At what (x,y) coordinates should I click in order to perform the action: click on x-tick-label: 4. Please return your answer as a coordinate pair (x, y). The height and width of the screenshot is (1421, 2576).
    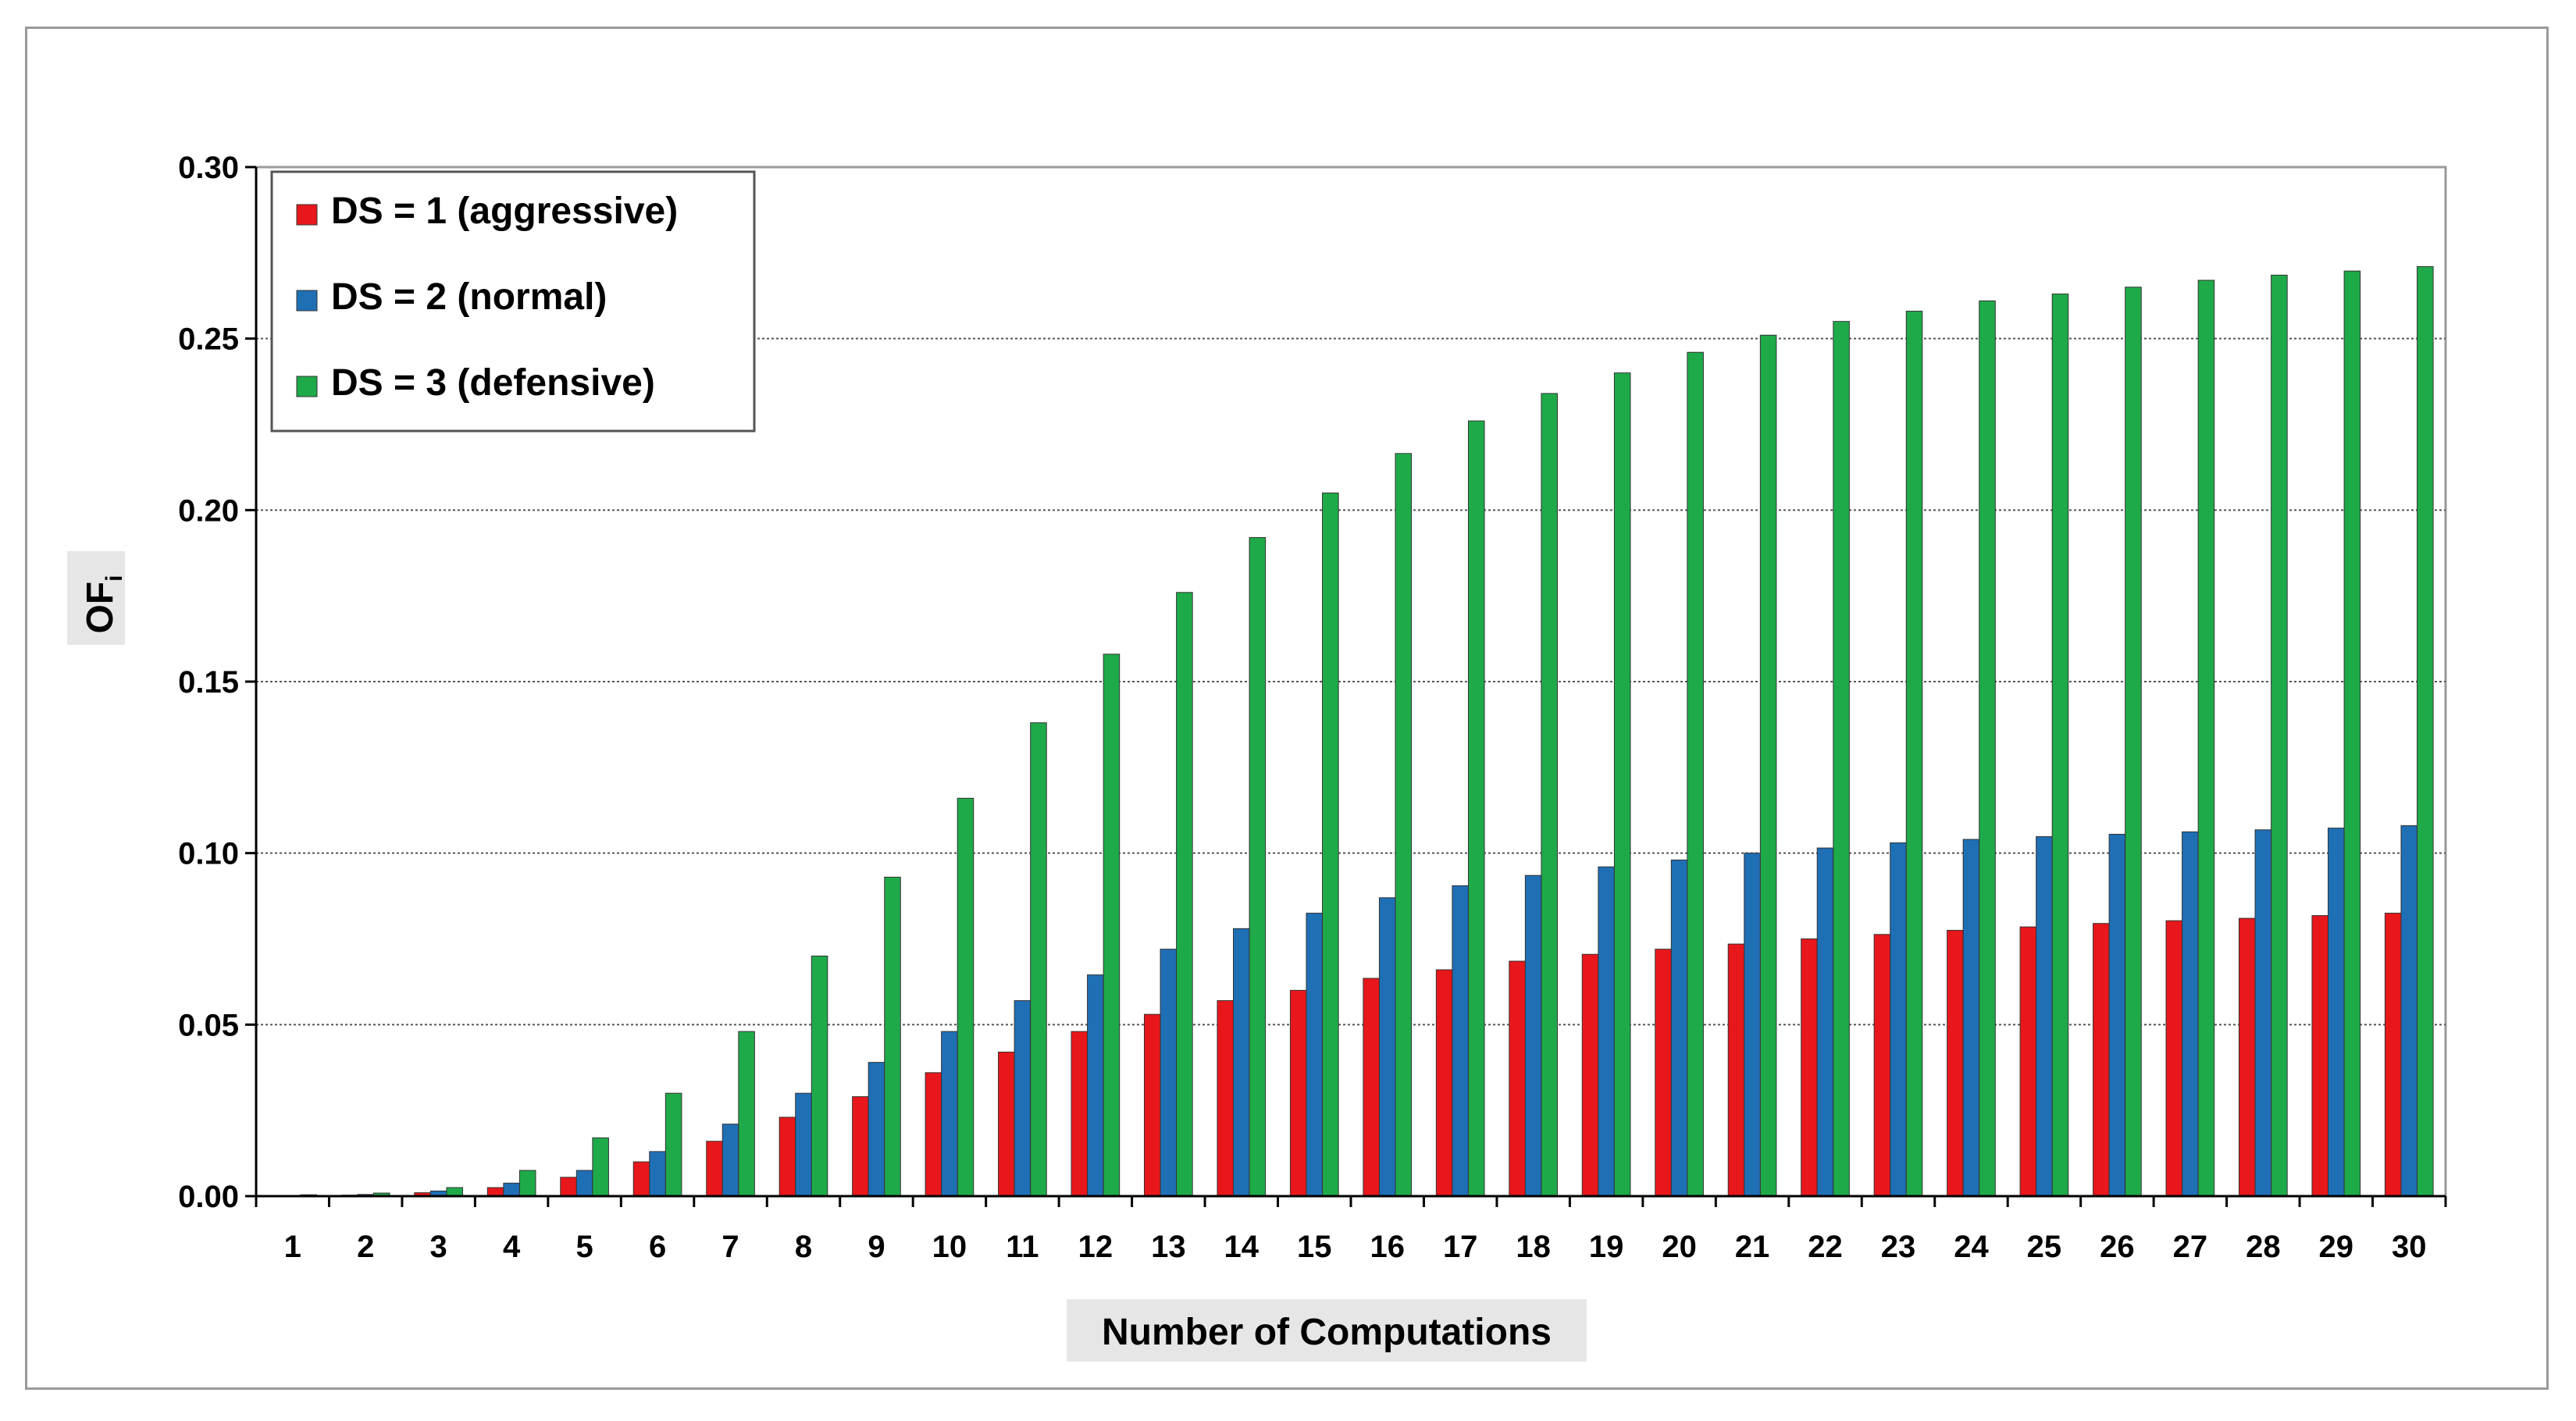
    Looking at the image, I should click on (512, 1247).